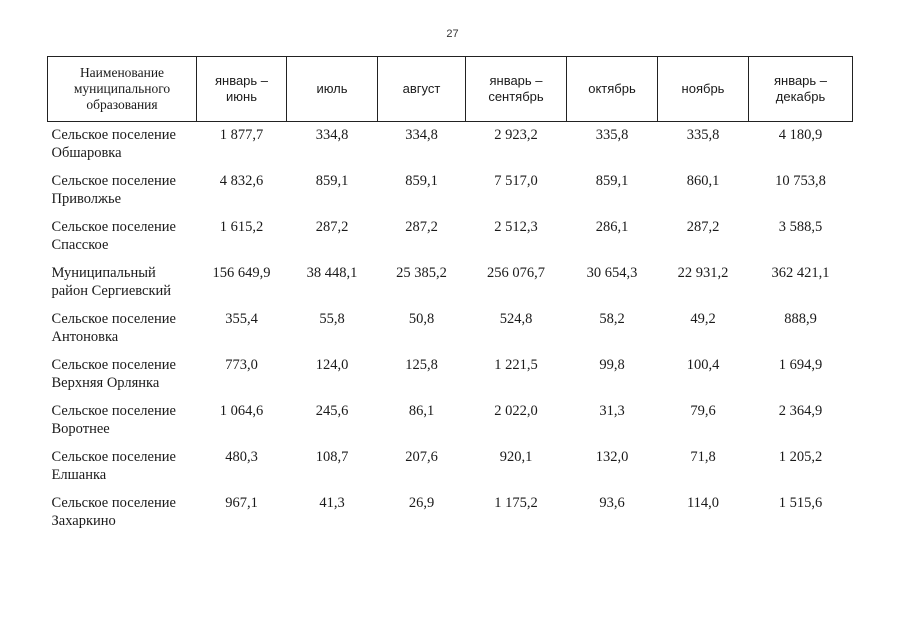 The height and width of the screenshot is (640, 905). What do you see at coordinates (421, 227) in the screenshot?
I see `cell-aug: 287,2` at bounding box center [421, 227].